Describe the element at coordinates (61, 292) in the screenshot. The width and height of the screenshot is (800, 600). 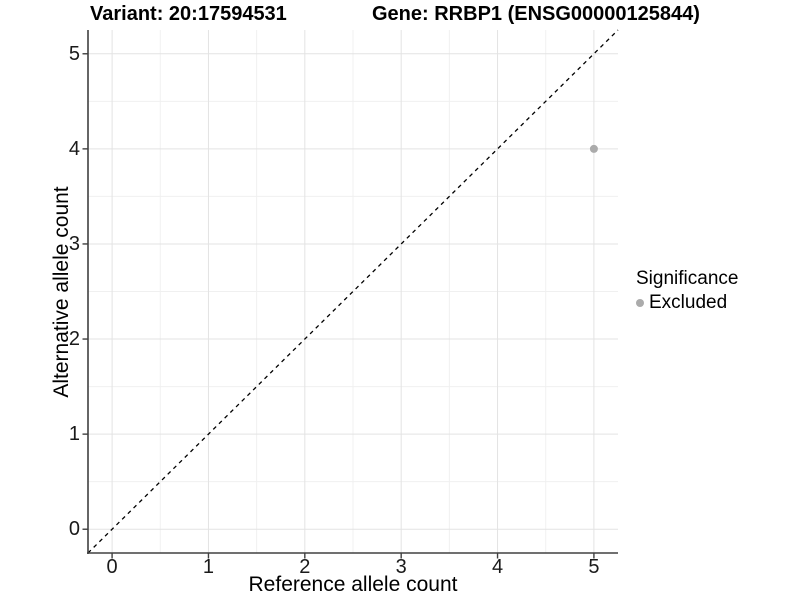
I see `y-axis-title: Alternative allele count` at that location.